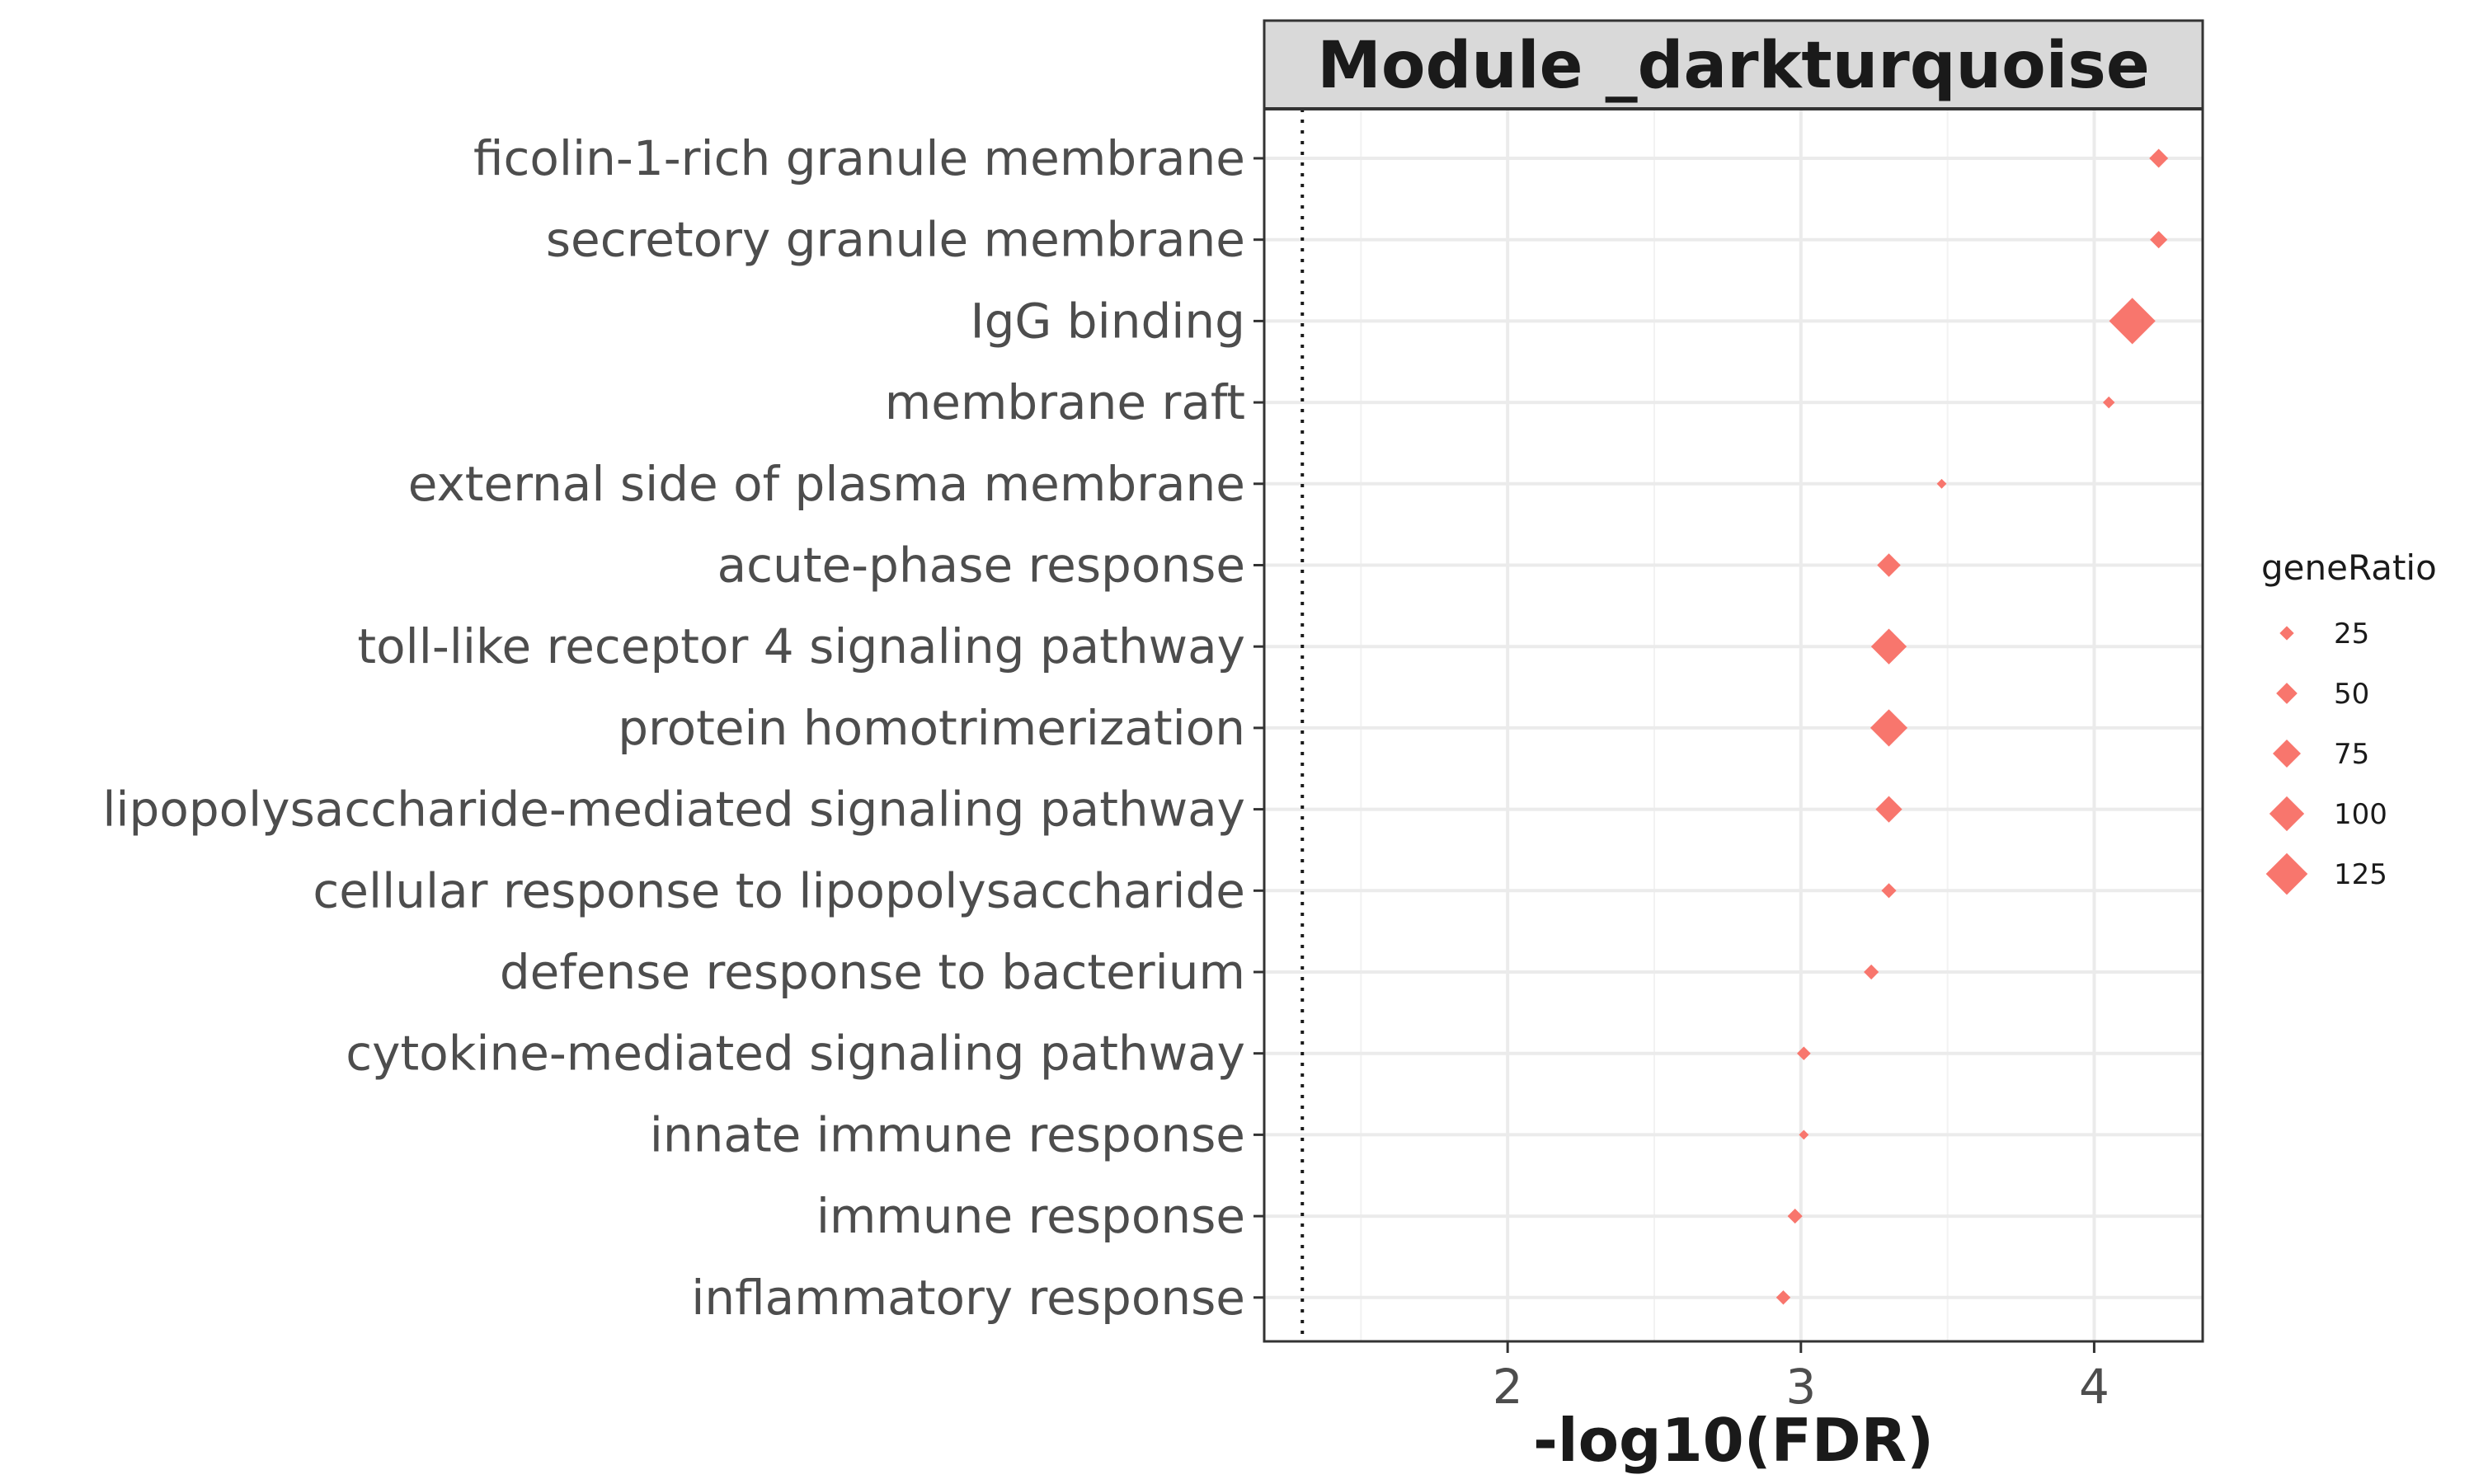 The width and height of the screenshot is (2474, 1484). Describe the element at coordinates (2349, 567) in the screenshot. I see `legend-title: geneRatio` at that location.